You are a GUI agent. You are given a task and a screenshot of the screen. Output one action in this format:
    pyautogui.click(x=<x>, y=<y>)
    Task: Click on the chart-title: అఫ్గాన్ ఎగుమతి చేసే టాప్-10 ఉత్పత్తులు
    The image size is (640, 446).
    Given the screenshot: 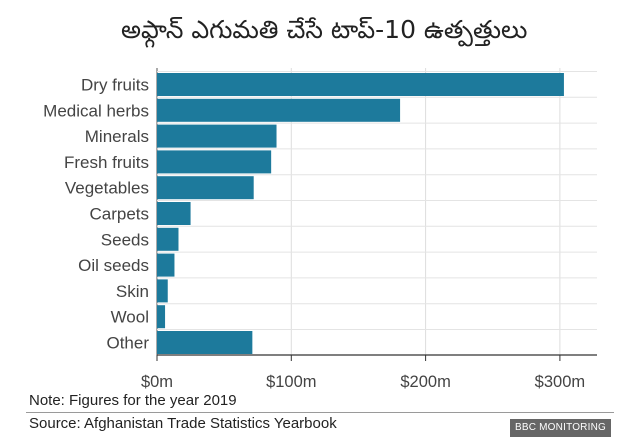 What is the action you would take?
    pyautogui.click(x=324, y=29)
    